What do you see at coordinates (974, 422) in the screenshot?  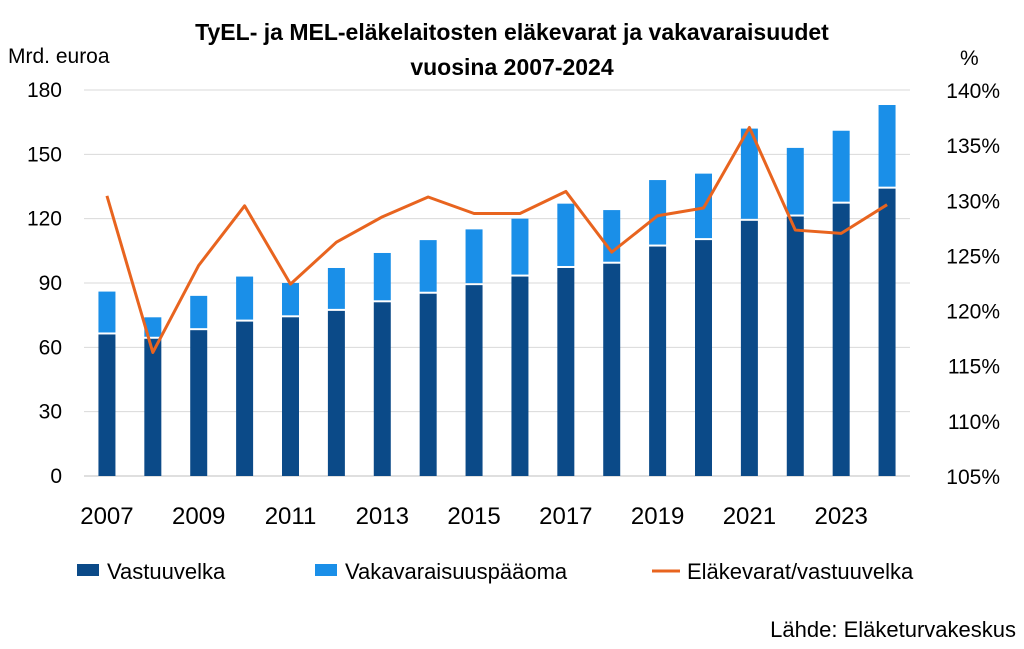 I see `right-tick-label: 110%` at bounding box center [974, 422].